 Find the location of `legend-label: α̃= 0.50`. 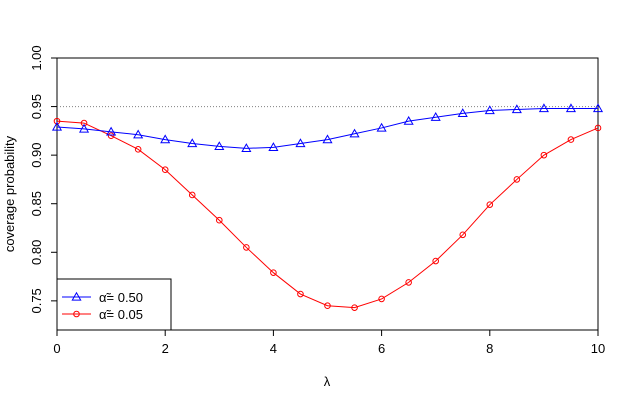

legend-label: α̃= 0.50 is located at coordinates (121, 297).